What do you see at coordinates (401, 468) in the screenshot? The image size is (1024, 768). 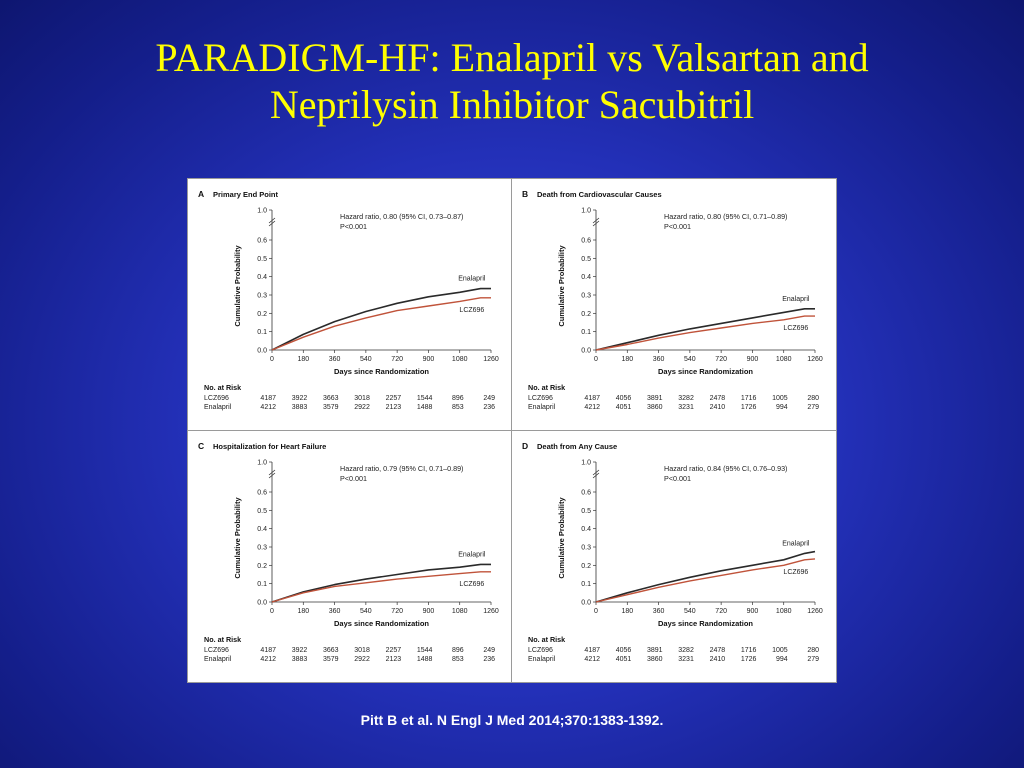 I see `hazard-ratio-text: Hazard ratio, 0.79 (95% CI, 0.71–0.89)` at bounding box center [401, 468].